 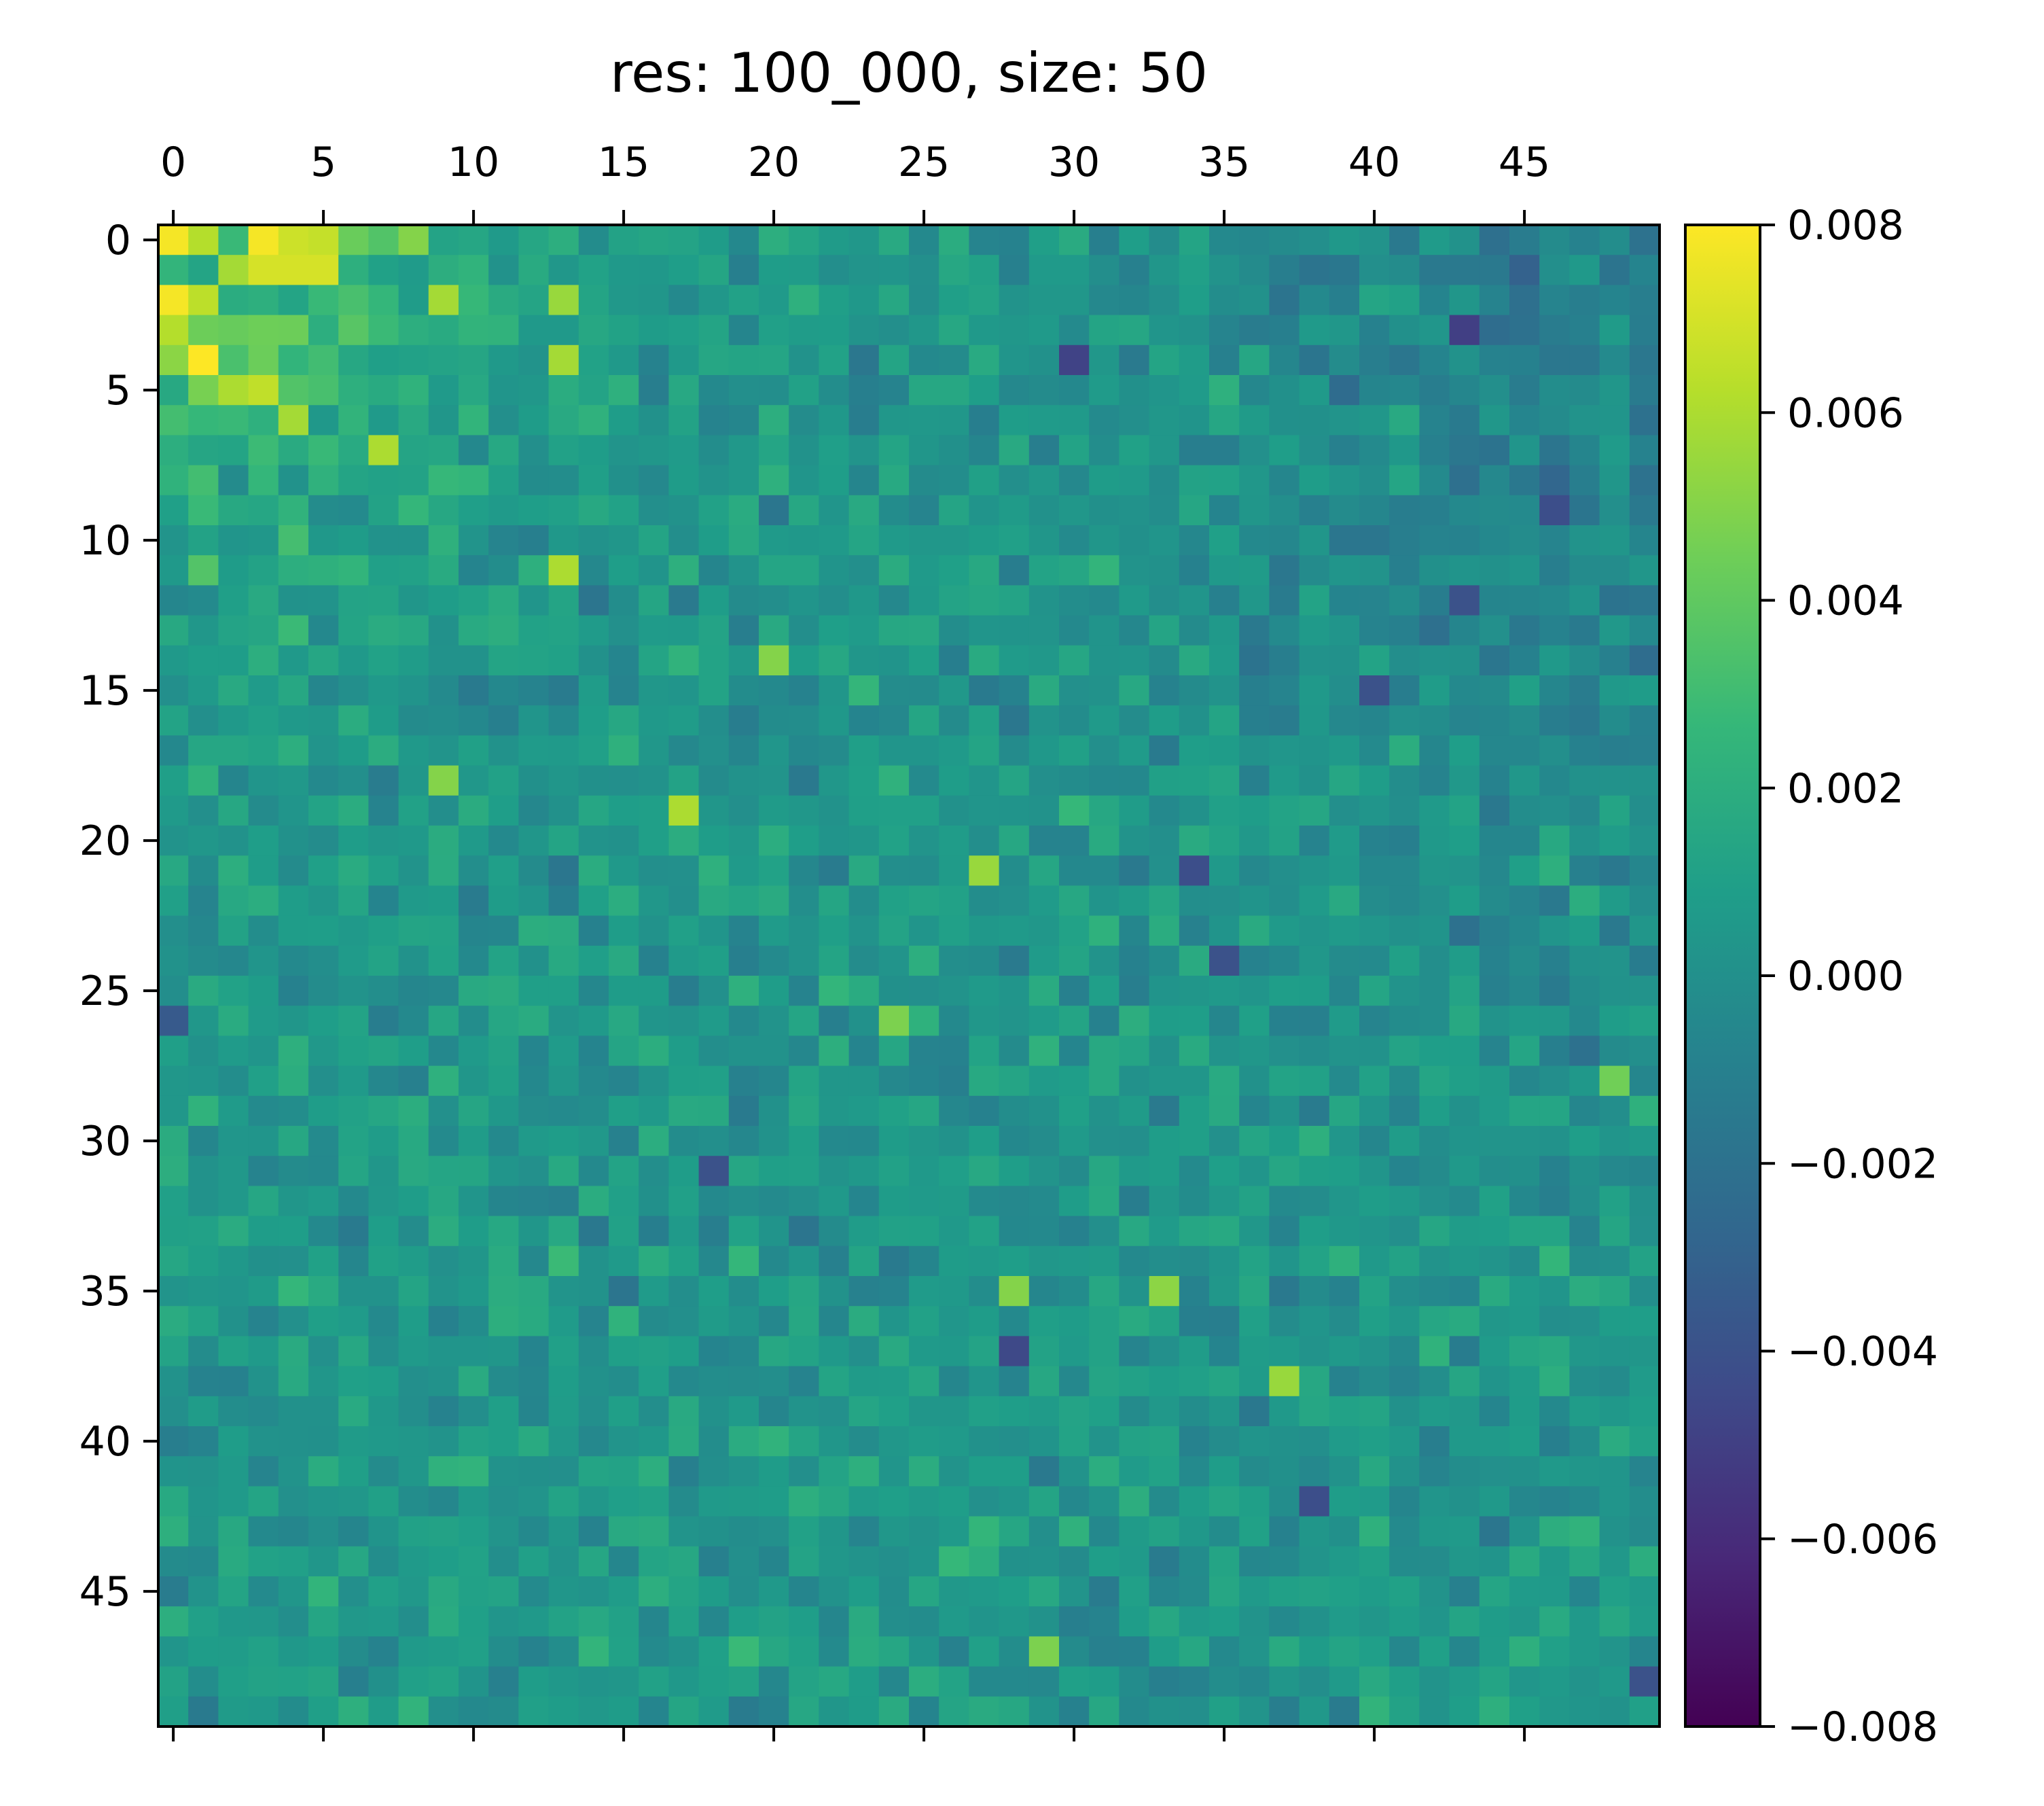 I want to click on y-tick-label: 25, so click(x=105, y=991).